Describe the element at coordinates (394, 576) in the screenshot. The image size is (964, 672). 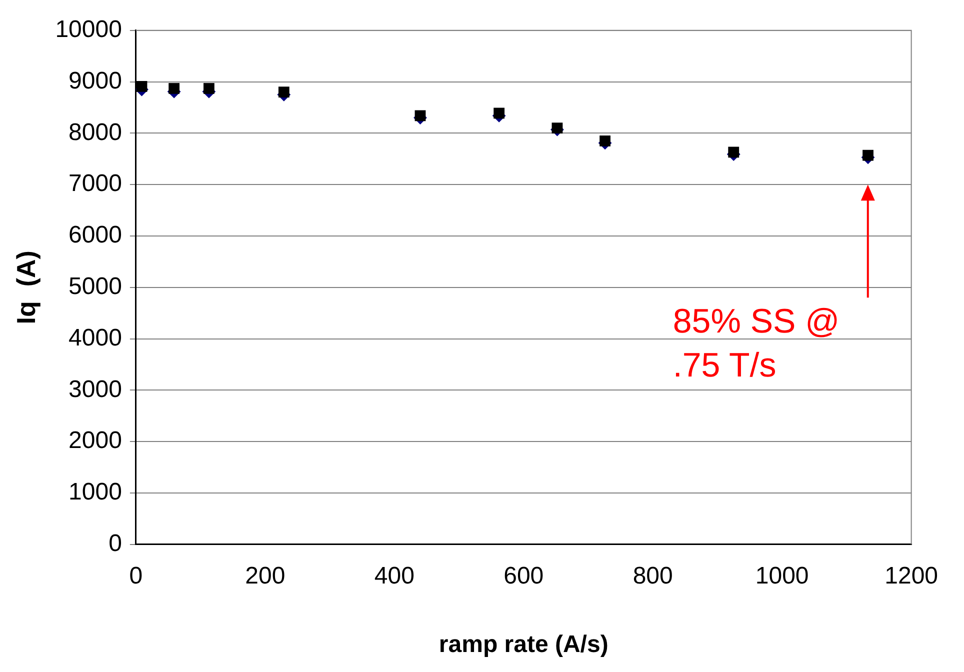
I see `x-tick-label: 400` at that location.